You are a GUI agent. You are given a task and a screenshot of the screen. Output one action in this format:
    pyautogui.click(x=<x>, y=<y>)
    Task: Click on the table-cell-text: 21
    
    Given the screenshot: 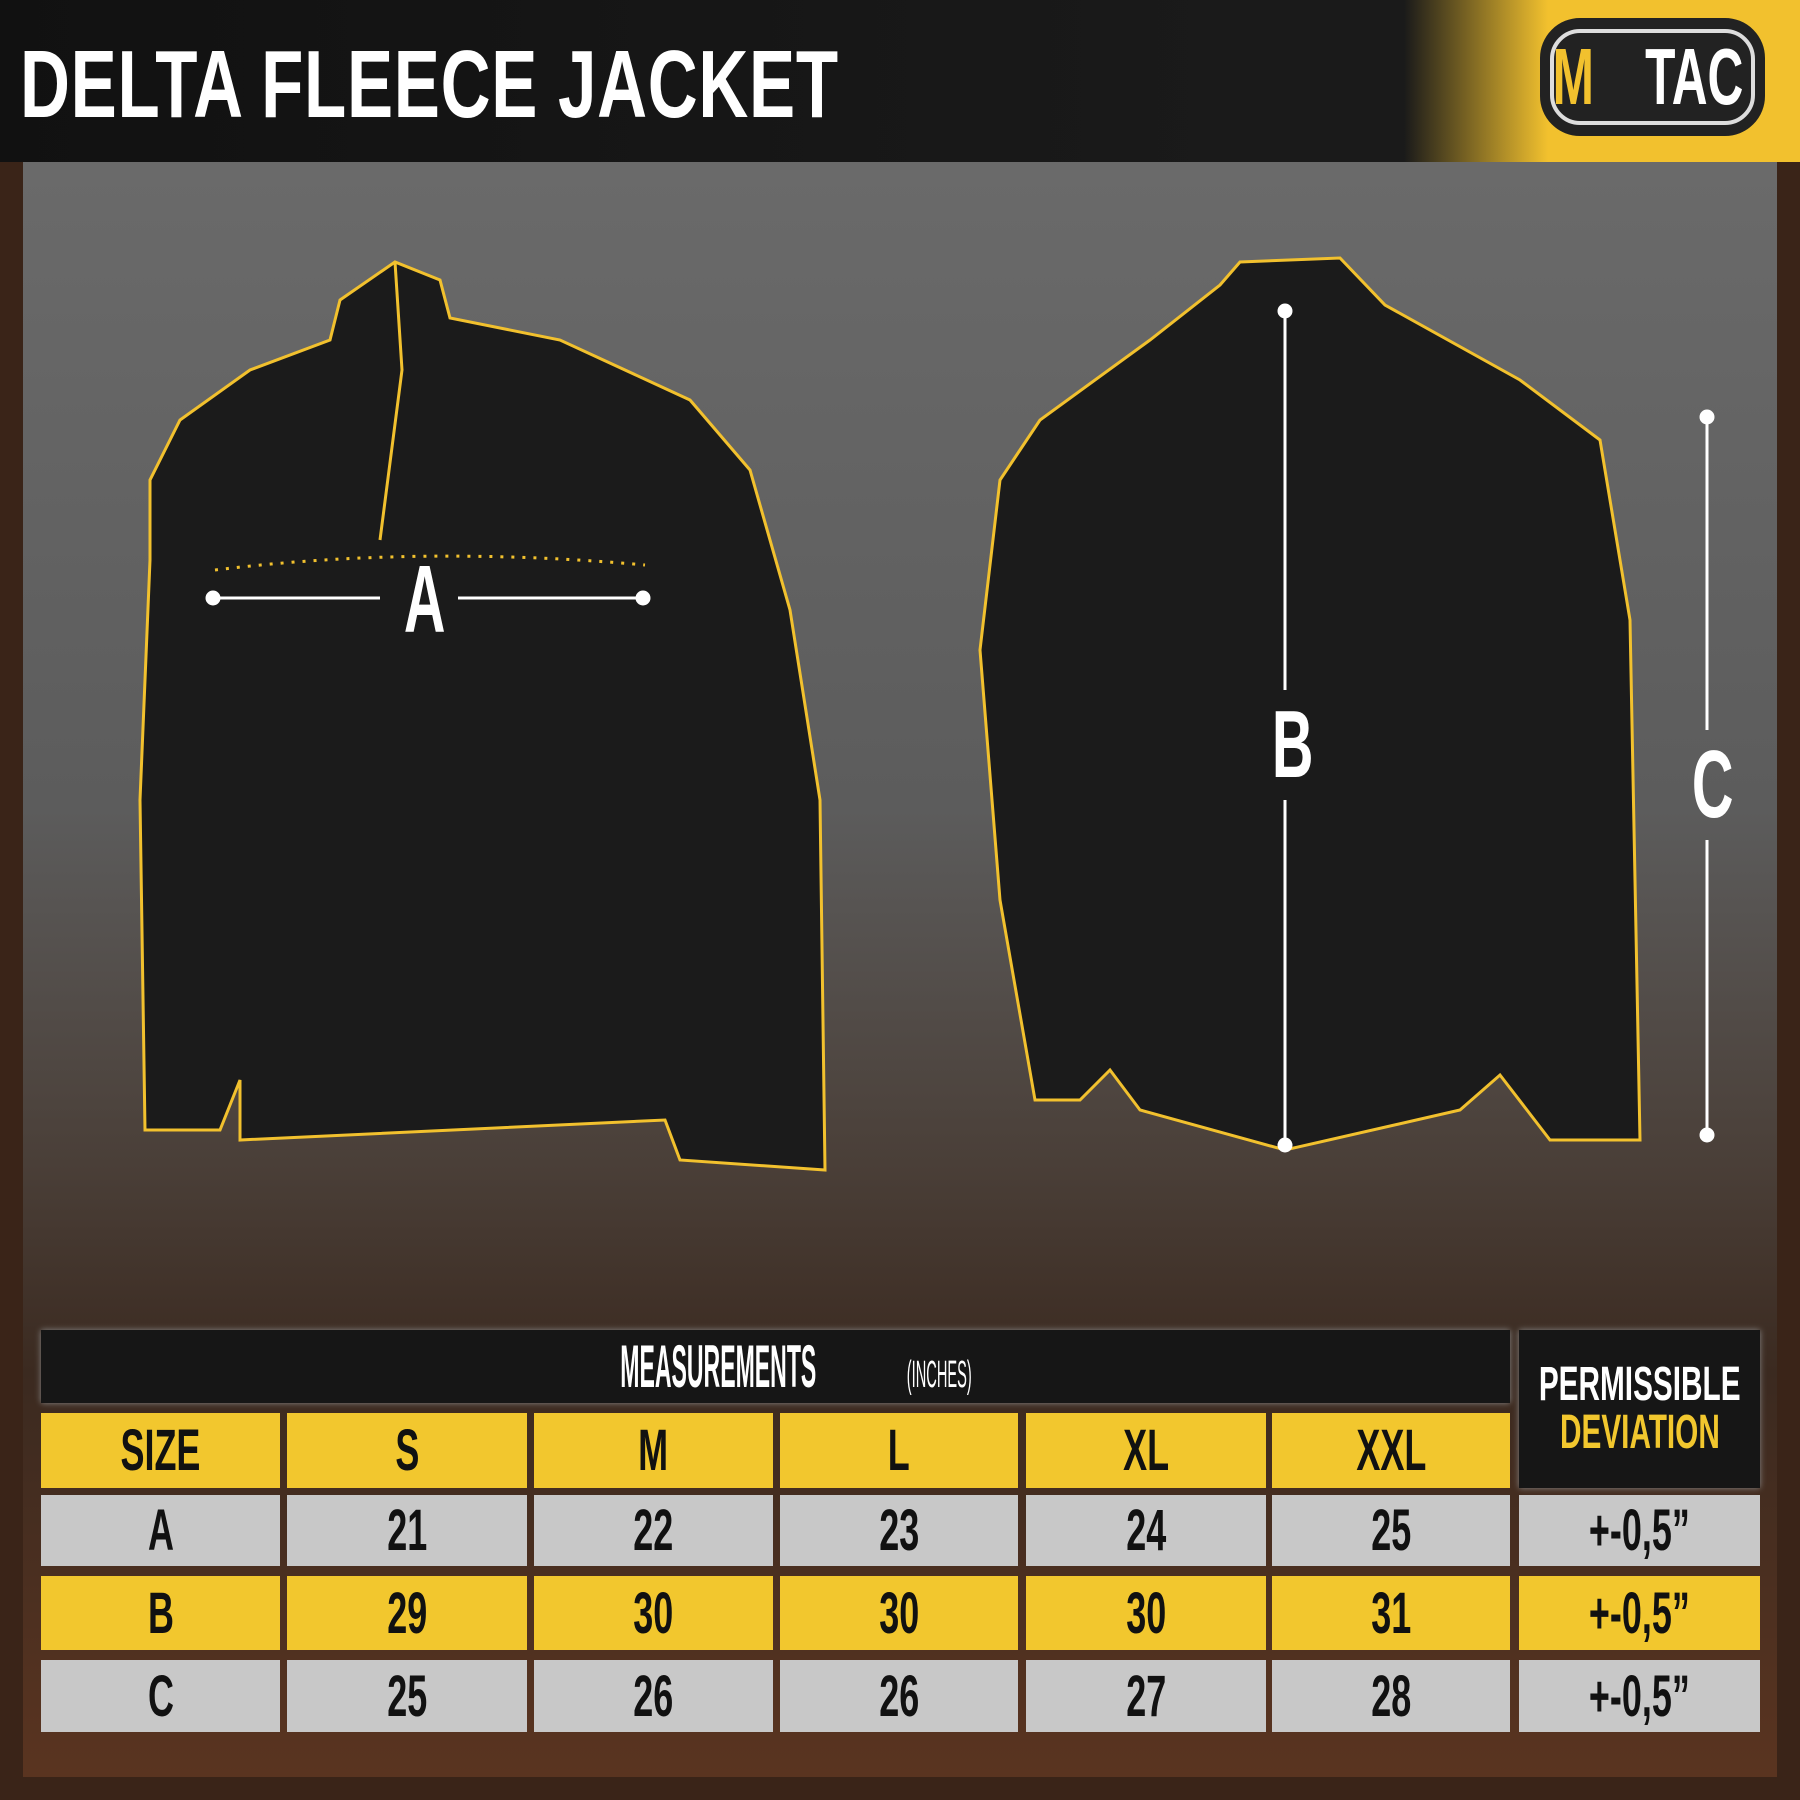 What is the action you would take?
    pyautogui.click(x=406, y=1530)
    